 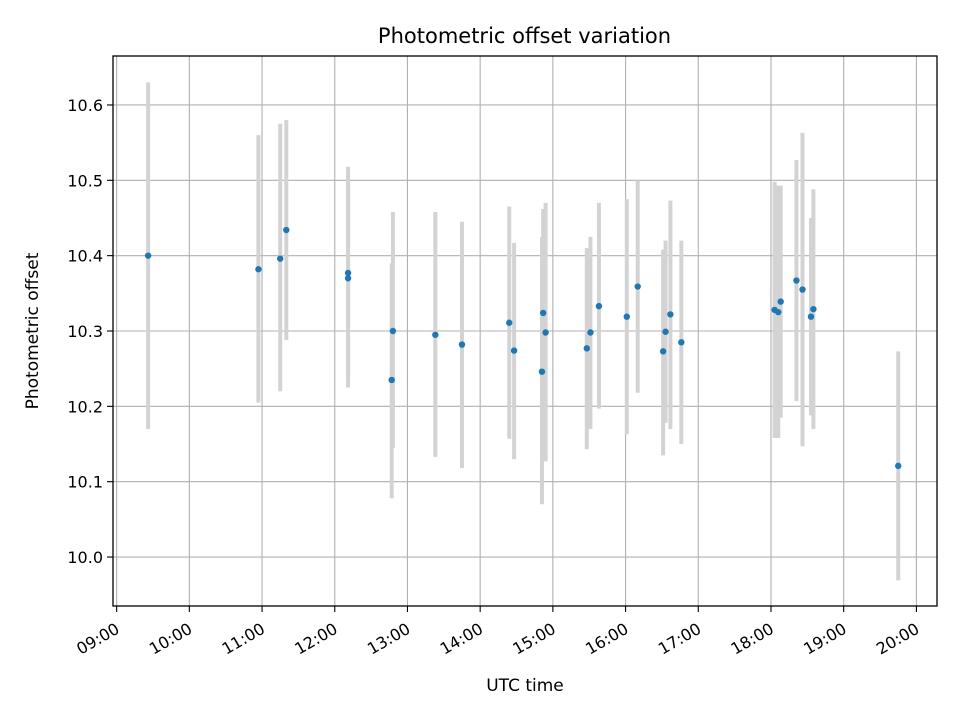 What do you see at coordinates (85, 256) in the screenshot?
I see `y-tick-label: 10.4` at bounding box center [85, 256].